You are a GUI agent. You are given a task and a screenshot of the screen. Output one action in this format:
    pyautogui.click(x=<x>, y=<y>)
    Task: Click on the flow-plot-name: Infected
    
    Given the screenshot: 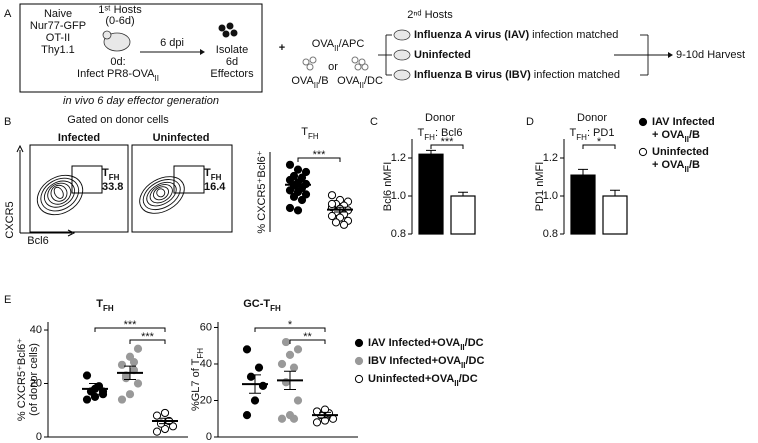 What is the action you would take?
    pyautogui.click(x=79, y=138)
    